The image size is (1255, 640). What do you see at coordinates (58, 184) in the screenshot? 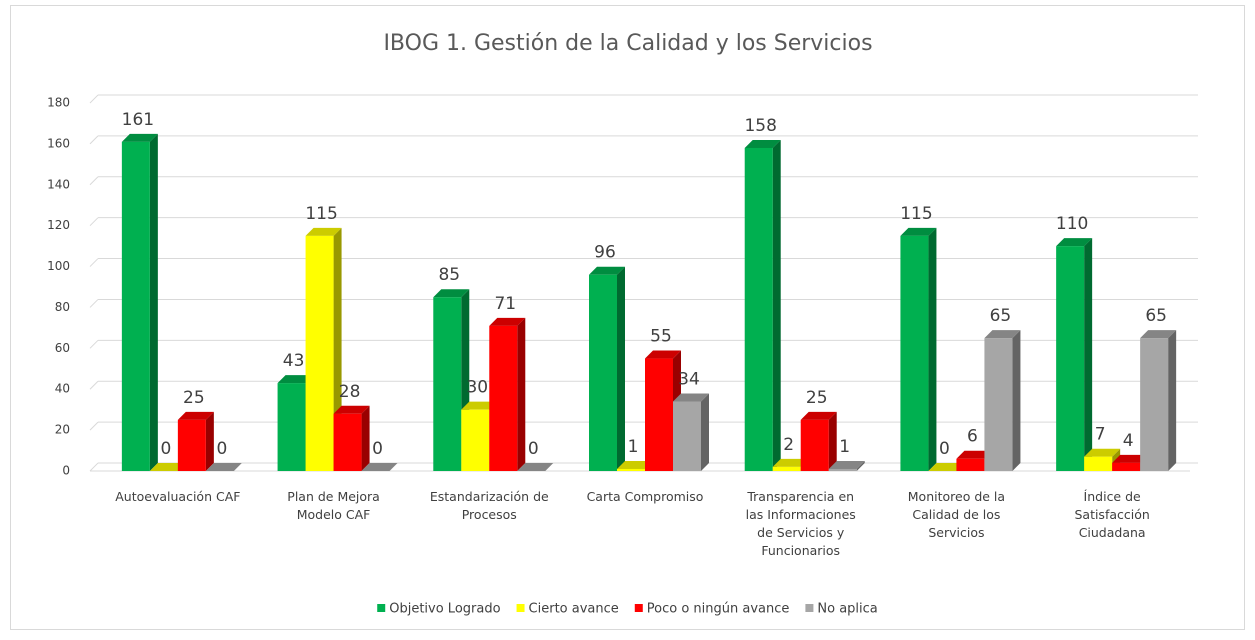
I see `y-tick-label: 140` at bounding box center [58, 184].